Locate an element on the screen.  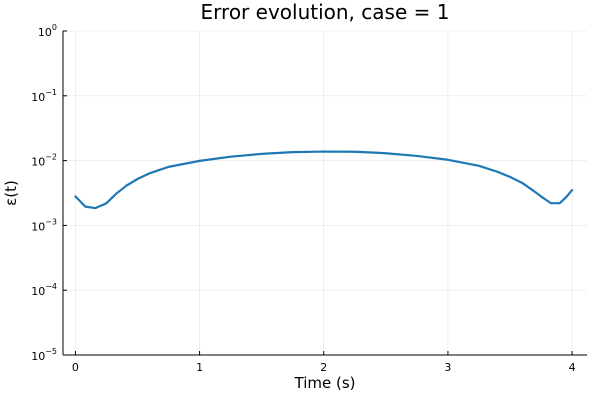
y-tick-label-2: 10⁻³ is located at coordinates (44, 225).